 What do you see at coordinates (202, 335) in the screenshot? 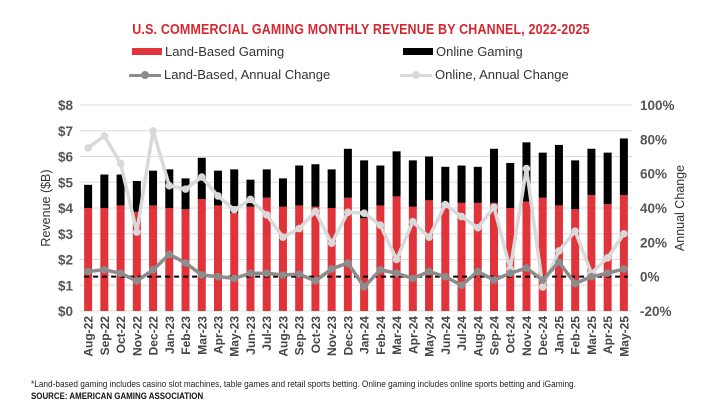
I see `x-tick-label: Mar-23` at bounding box center [202, 335].